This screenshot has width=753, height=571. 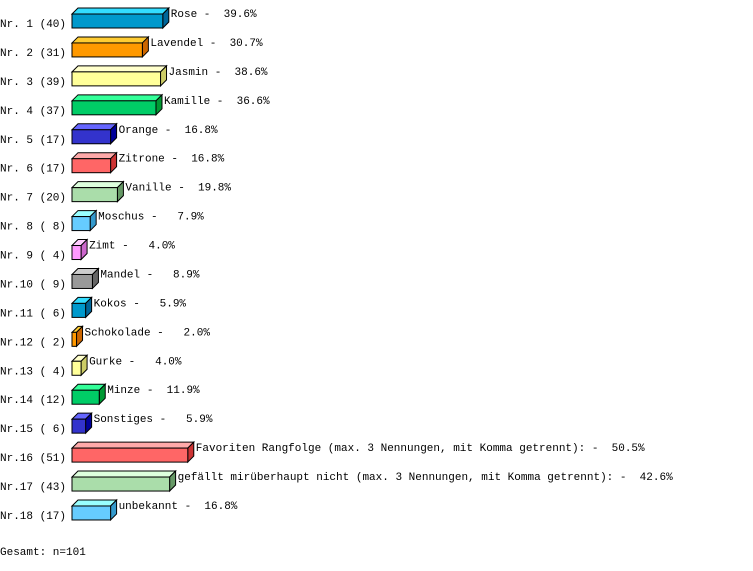 What do you see at coordinates (33, 25) in the screenshot?
I see `category-label: Nr. 1 (40)` at bounding box center [33, 25].